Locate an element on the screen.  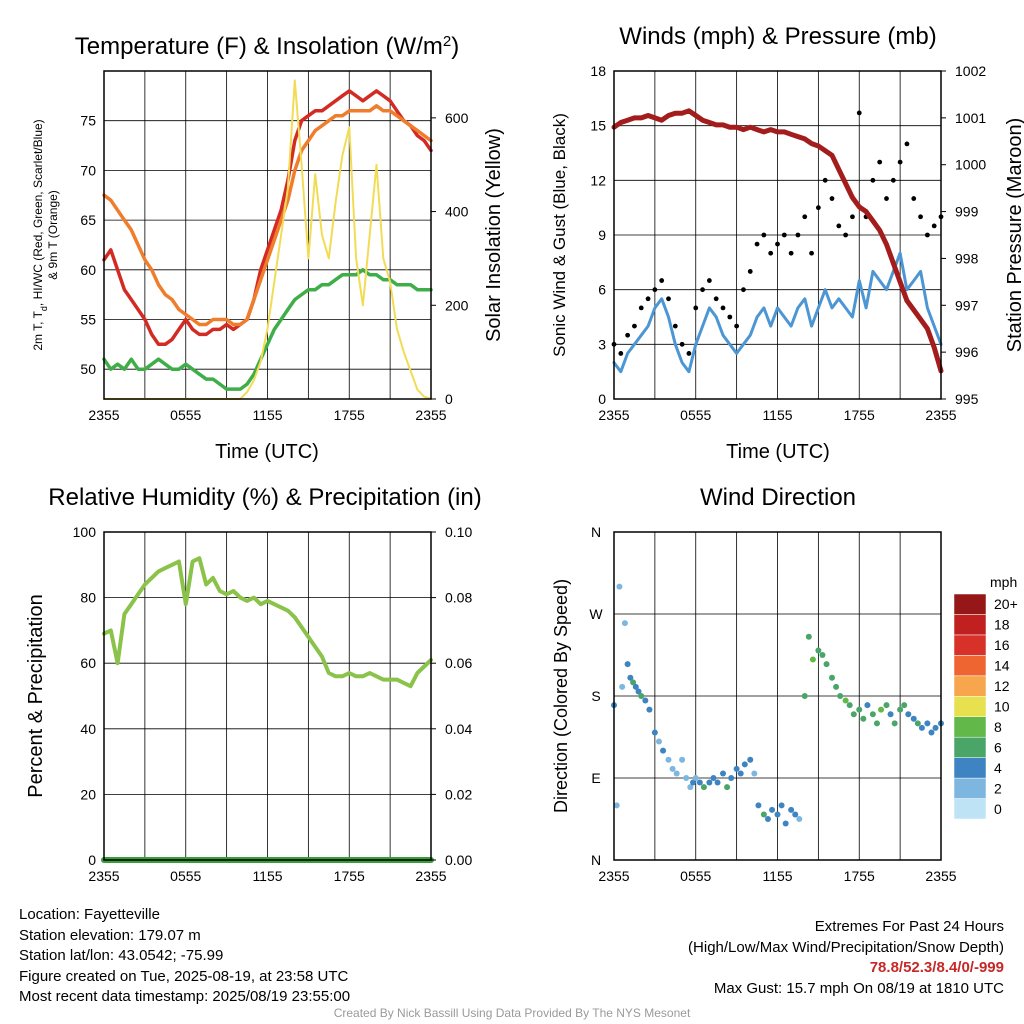
y2-tick-label: 998 is located at coordinates (967, 258).